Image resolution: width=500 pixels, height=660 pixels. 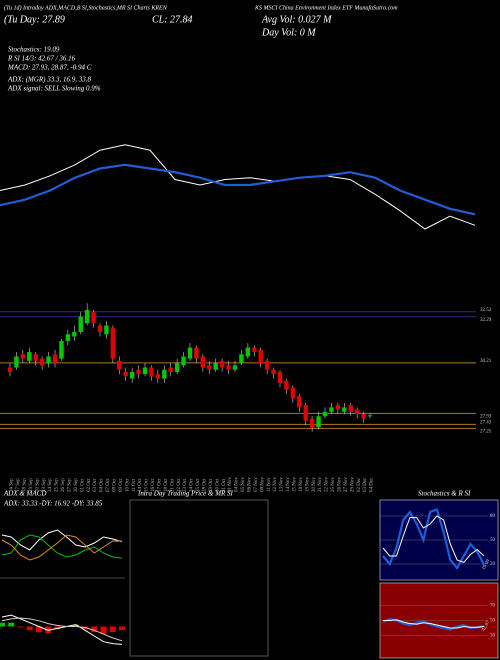 I want to click on date-label: 01 Oct, so click(x=82, y=485).